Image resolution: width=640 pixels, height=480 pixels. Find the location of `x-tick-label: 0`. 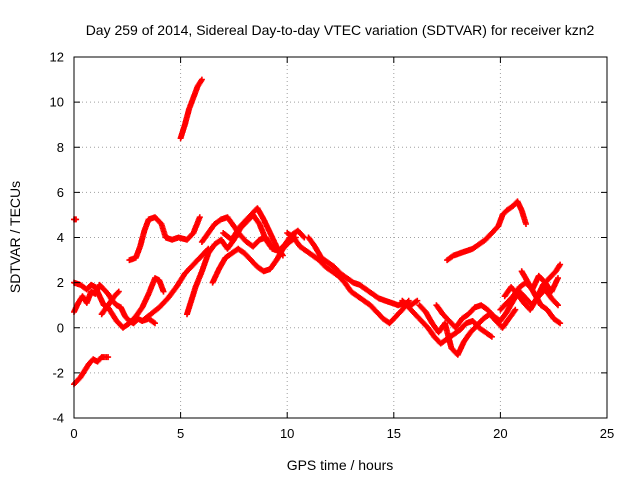

x-tick-label: 0 is located at coordinates (73, 433).